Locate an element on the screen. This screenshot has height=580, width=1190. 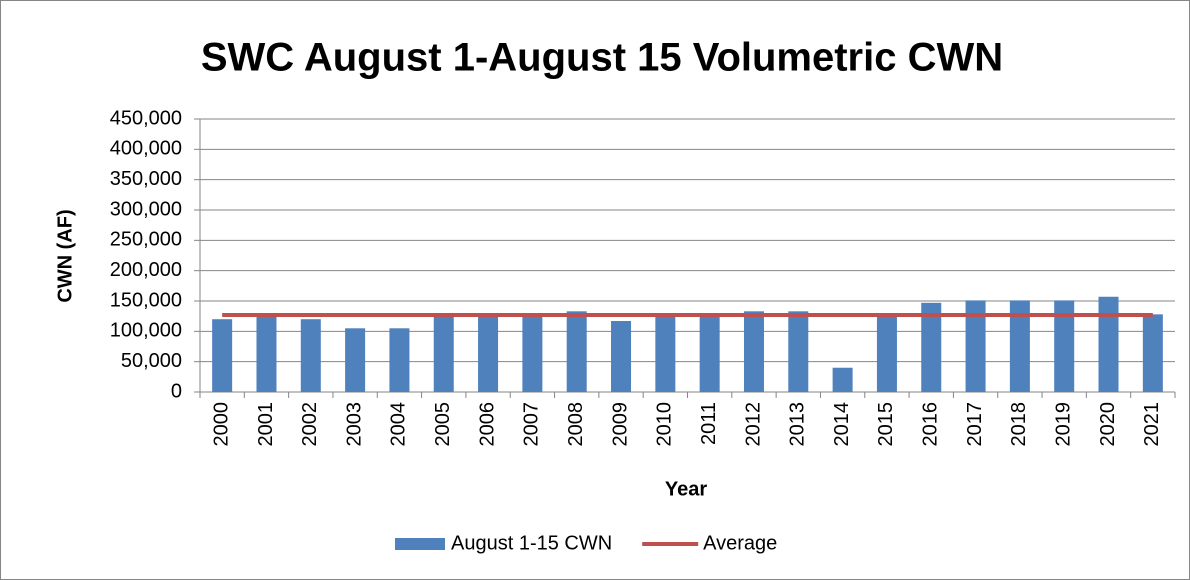
x-tick-label: 2006 is located at coordinates (487, 424).